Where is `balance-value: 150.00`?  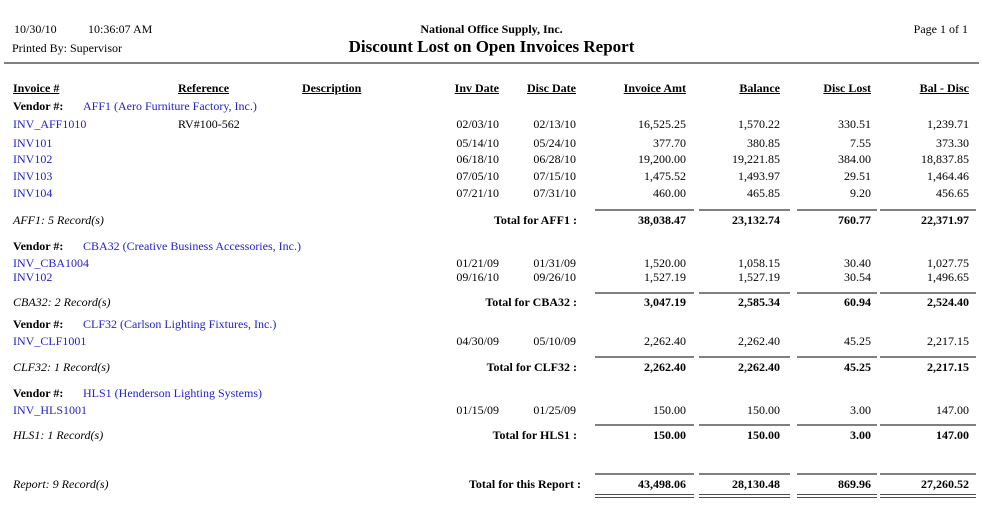 balance-value: 150.00 is located at coordinates (763, 410).